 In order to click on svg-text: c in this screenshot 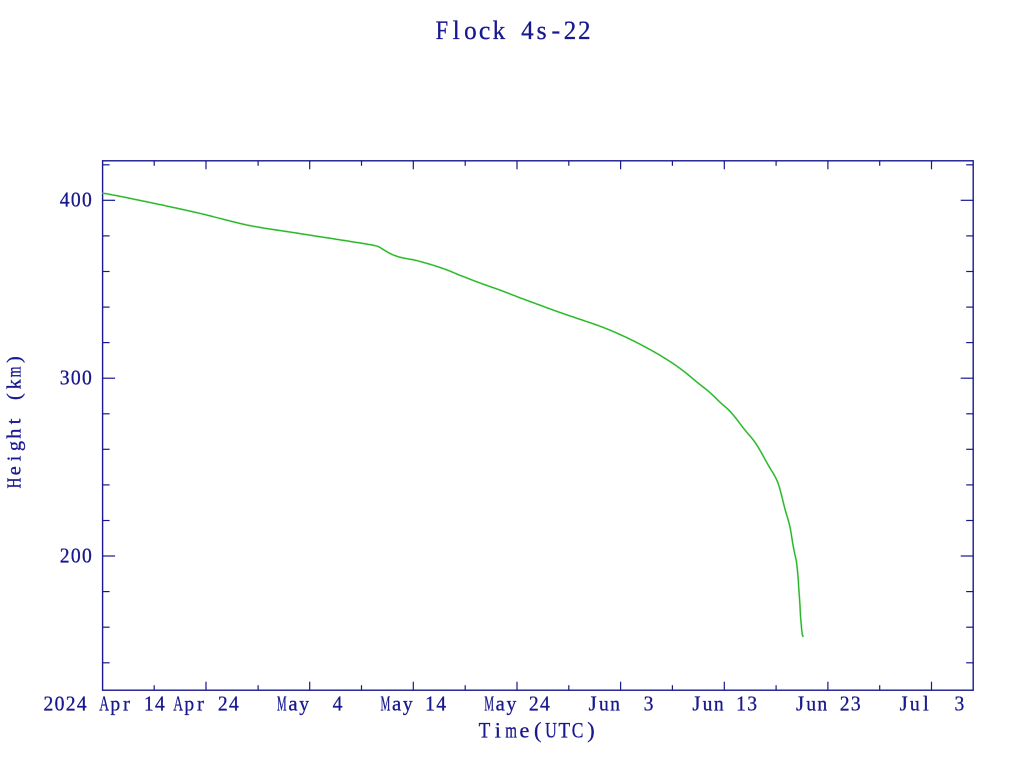, I will do `click(485, 30)`.